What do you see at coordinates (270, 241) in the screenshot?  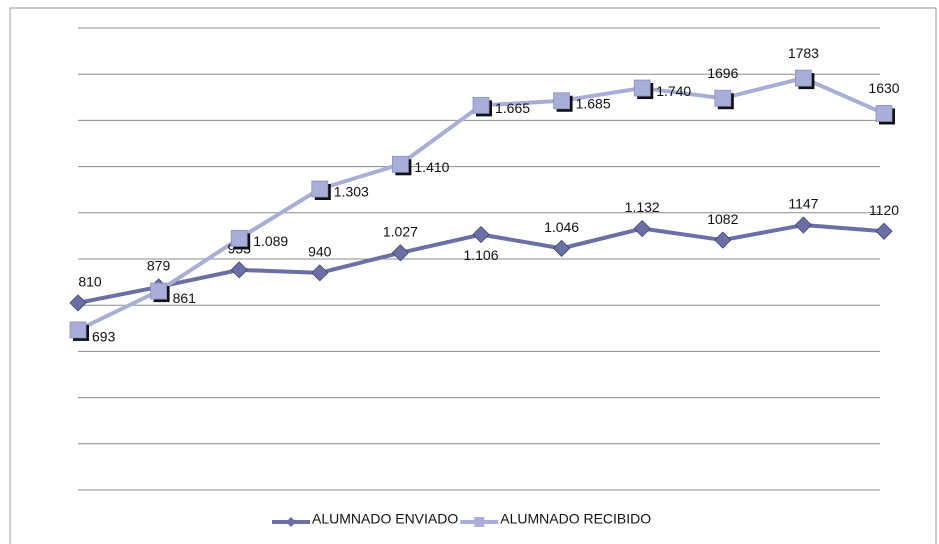 I see `data-label: 1.089` at bounding box center [270, 241].